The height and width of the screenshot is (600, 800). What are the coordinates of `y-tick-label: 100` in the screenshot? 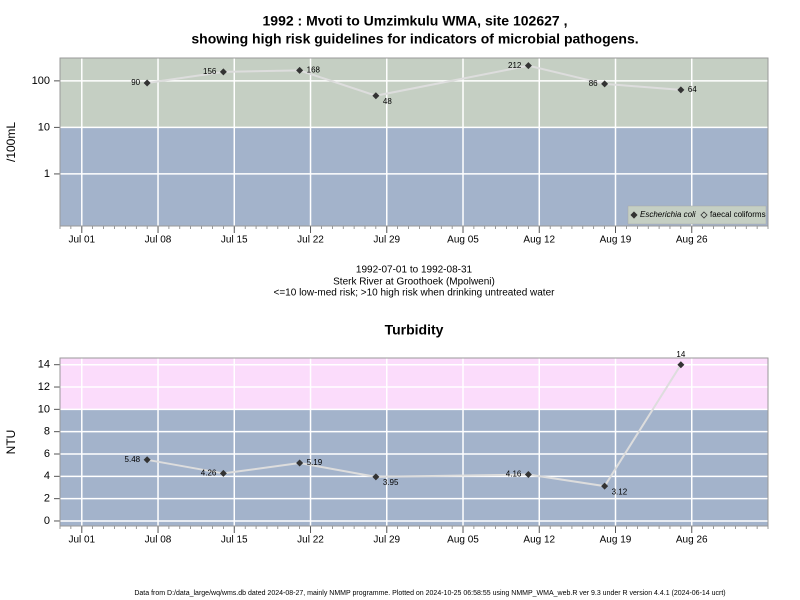 It's located at (41, 81).